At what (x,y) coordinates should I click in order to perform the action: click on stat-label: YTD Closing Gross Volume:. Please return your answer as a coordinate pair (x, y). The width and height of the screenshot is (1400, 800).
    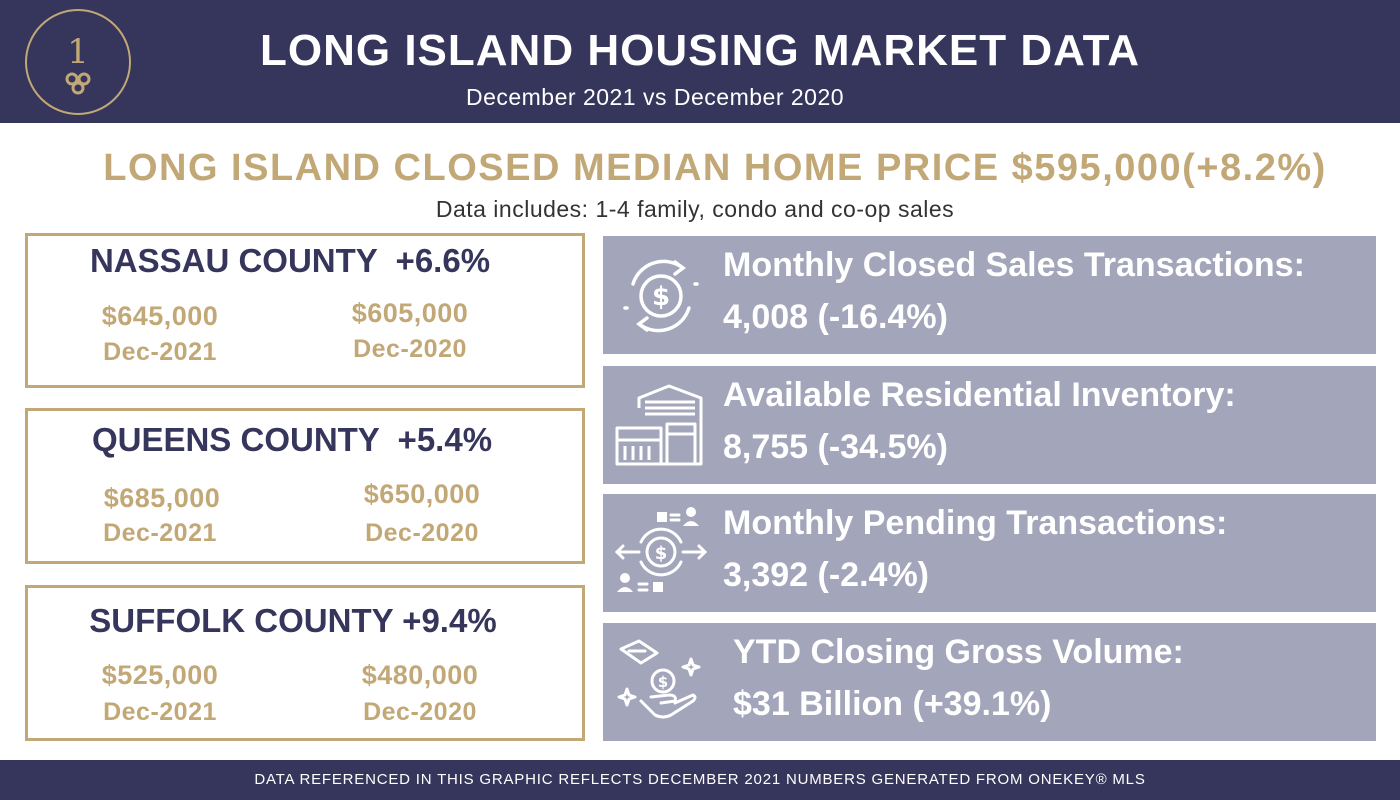
    Looking at the image, I should click on (958, 652).